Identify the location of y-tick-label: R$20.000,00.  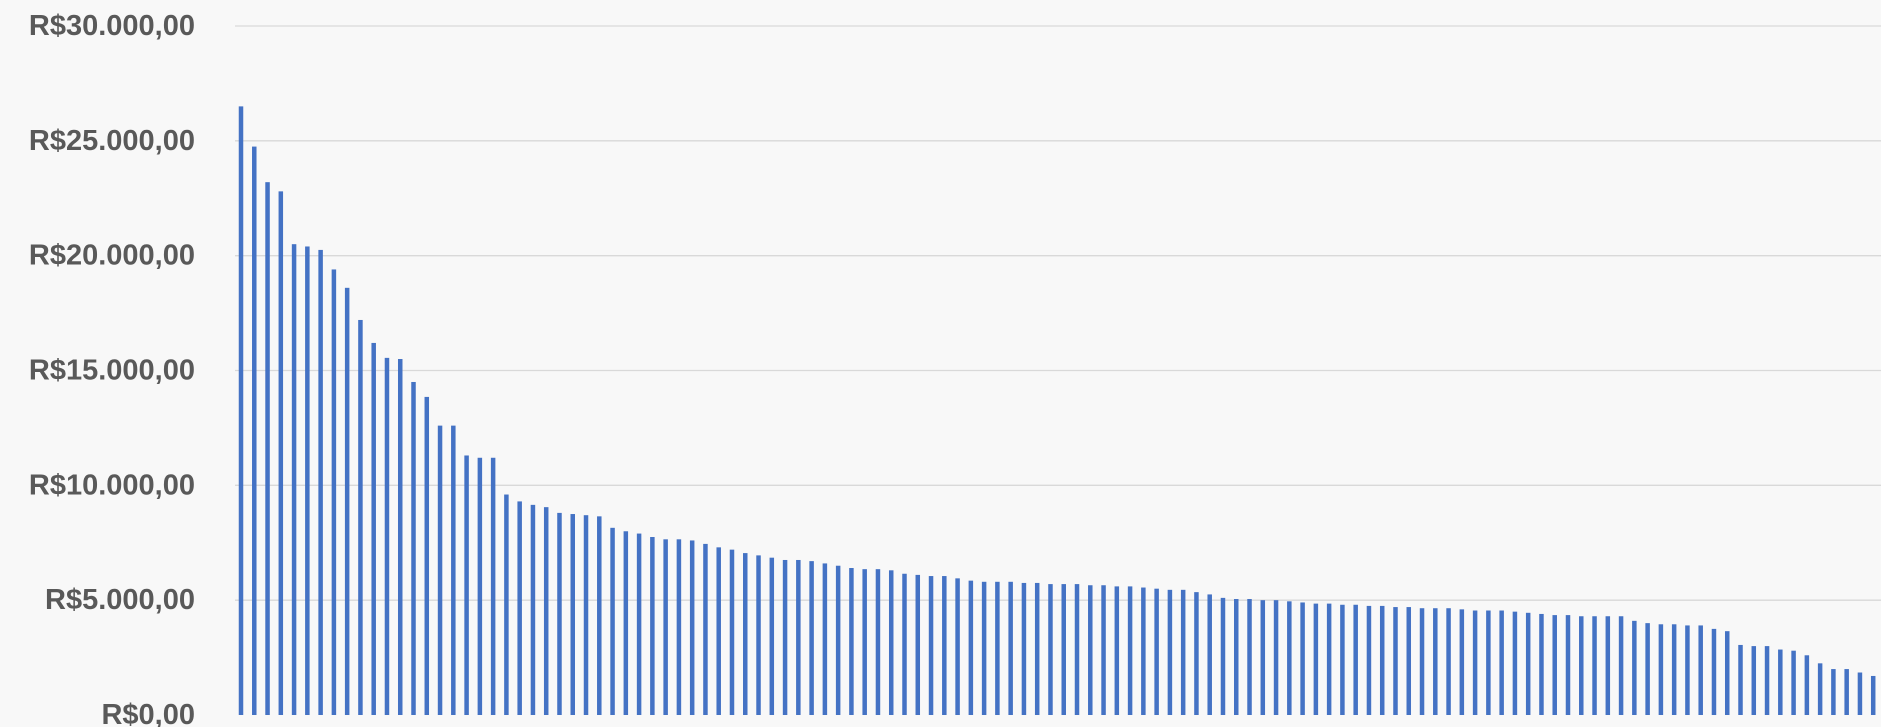
(112, 256).